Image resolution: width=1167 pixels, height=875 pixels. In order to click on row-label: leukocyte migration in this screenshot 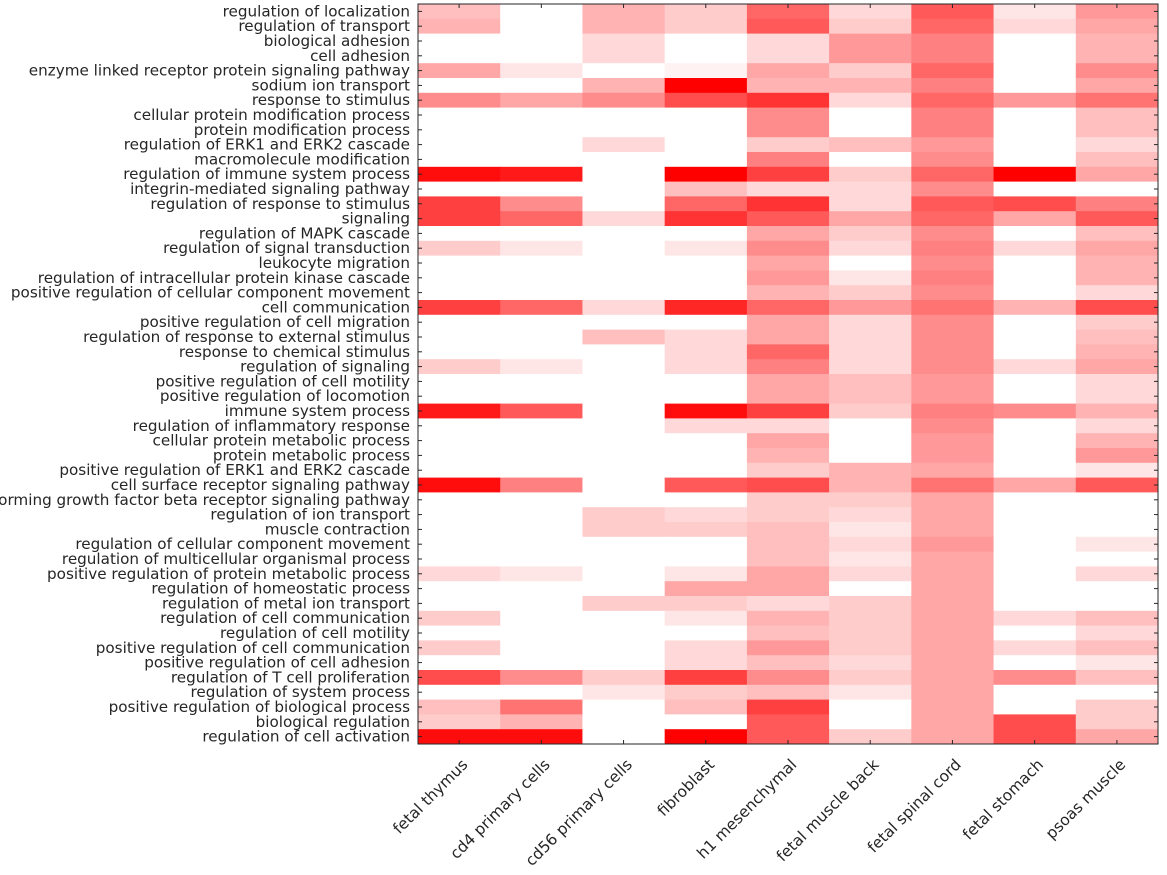, I will do `click(335, 263)`.